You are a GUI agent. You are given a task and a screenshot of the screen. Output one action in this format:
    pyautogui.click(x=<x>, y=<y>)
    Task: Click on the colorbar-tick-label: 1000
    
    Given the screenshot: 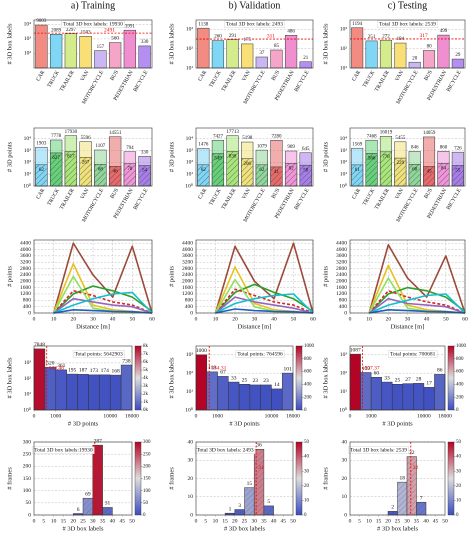 What is the action you would take?
    pyautogui.click(x=461, y=346)
    